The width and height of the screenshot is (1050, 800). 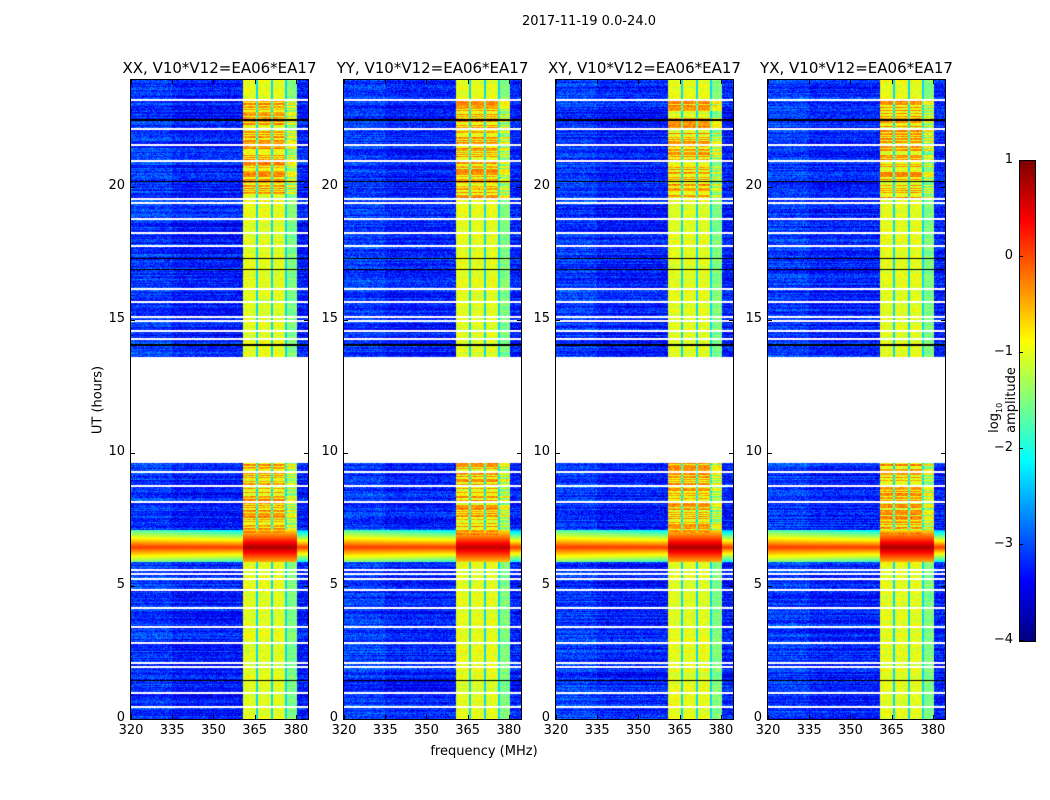 I want to click on colorbar-label-main: log, so click(x=995, y=423).